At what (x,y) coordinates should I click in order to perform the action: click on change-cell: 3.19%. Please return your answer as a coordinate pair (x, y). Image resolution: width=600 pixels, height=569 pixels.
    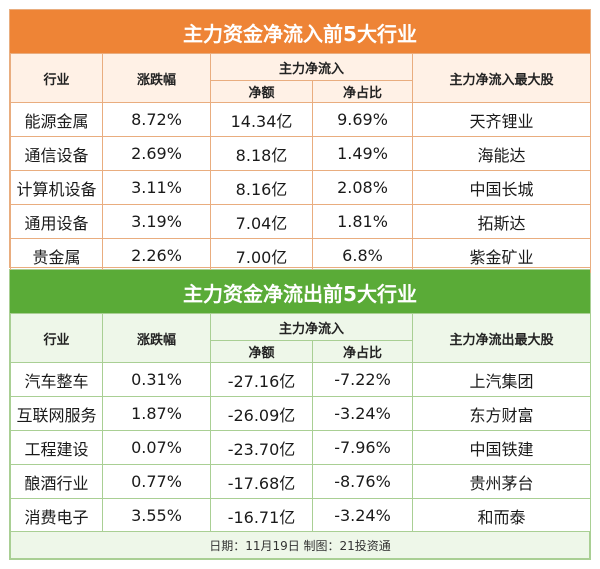
    Looking at the image, I should click on (156, 221).